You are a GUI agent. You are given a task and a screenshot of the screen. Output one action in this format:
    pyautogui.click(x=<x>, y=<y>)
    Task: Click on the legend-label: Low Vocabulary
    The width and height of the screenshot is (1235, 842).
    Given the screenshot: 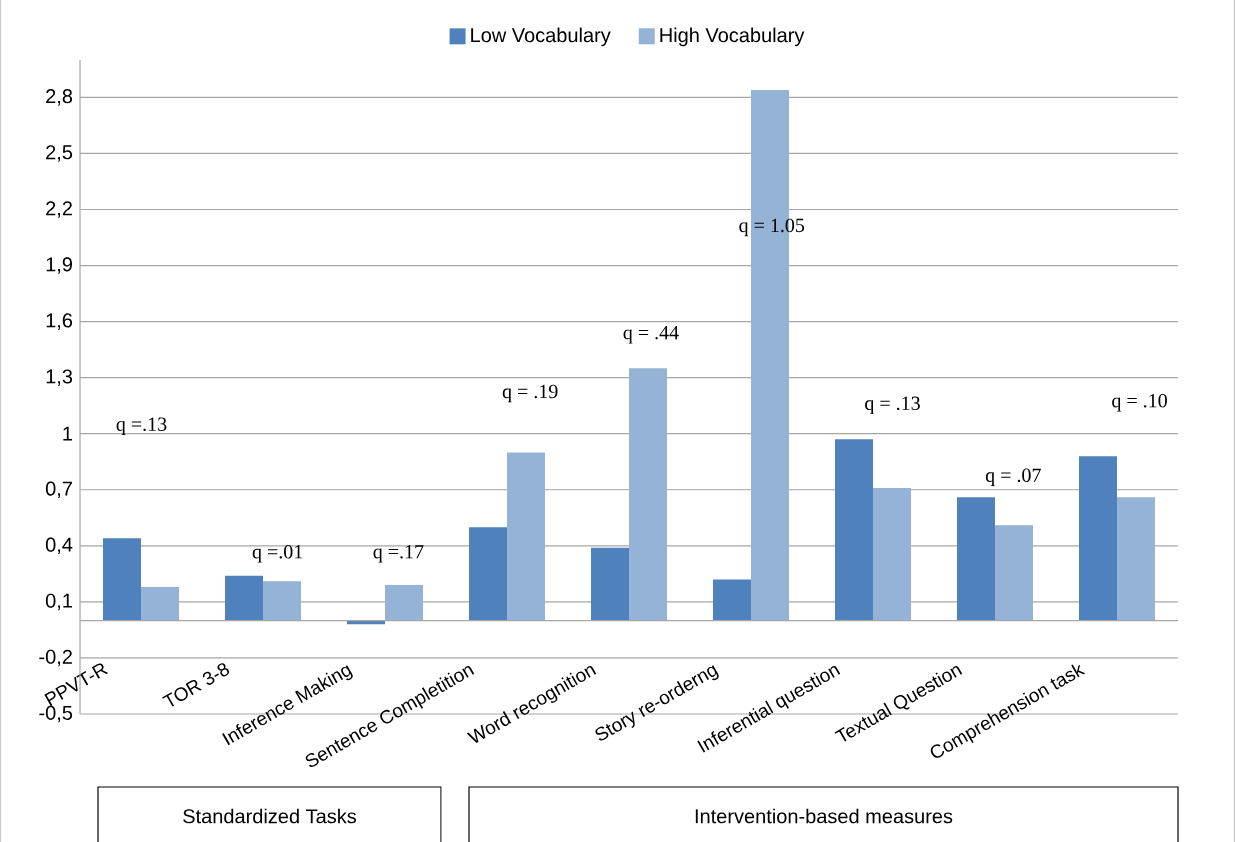 What is the action you would take?
    pyautogui.click(x=541, y=37)
    